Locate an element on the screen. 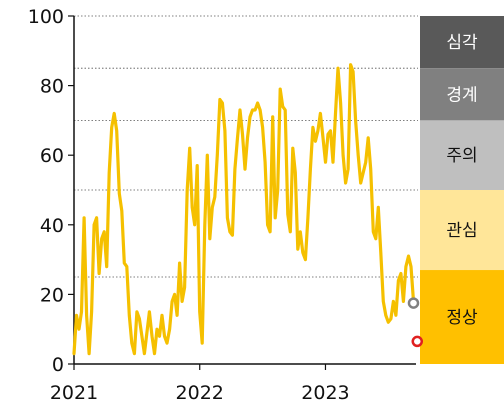 The height and width of the screenshot is (417, 504). band-label: 경계 is located at coordinates (461, 95).